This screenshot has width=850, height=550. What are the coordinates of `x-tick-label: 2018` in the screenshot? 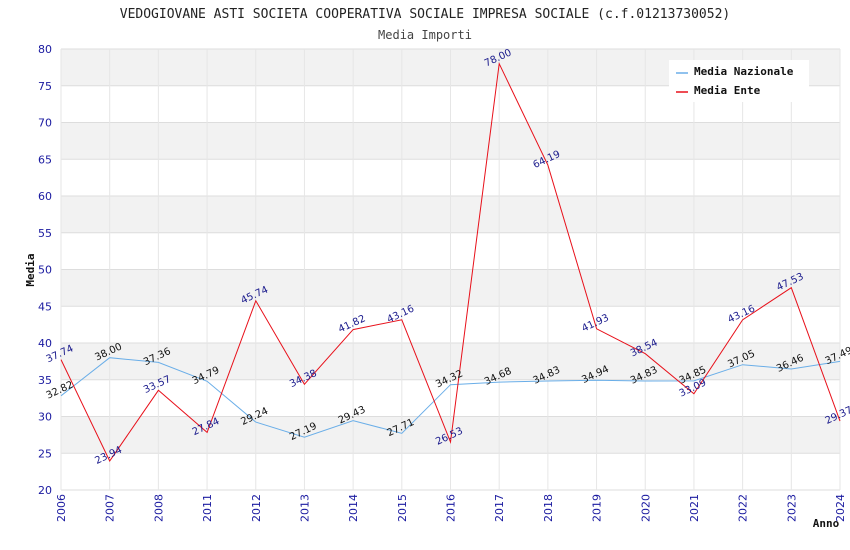 It's located at (548, 508).